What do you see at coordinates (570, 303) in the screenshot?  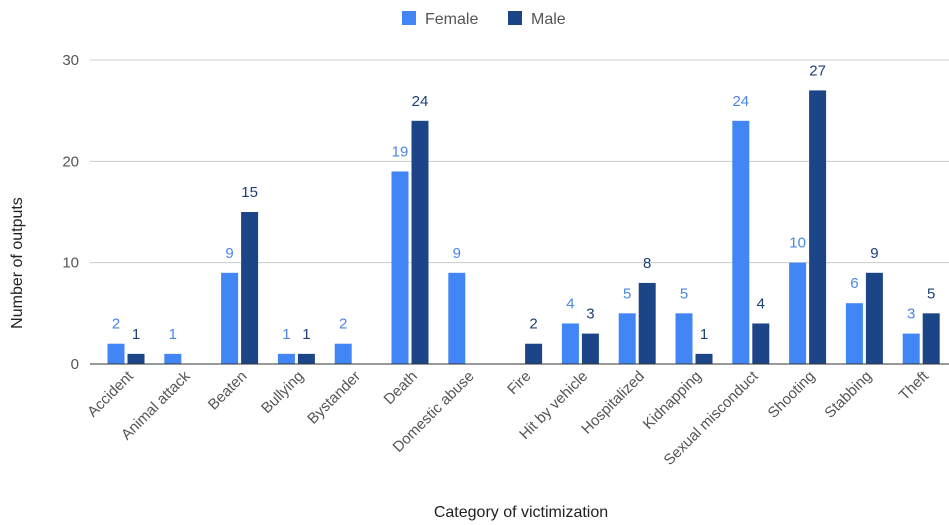 I see `data-label-female: 4` at bounding box center [570, 303].